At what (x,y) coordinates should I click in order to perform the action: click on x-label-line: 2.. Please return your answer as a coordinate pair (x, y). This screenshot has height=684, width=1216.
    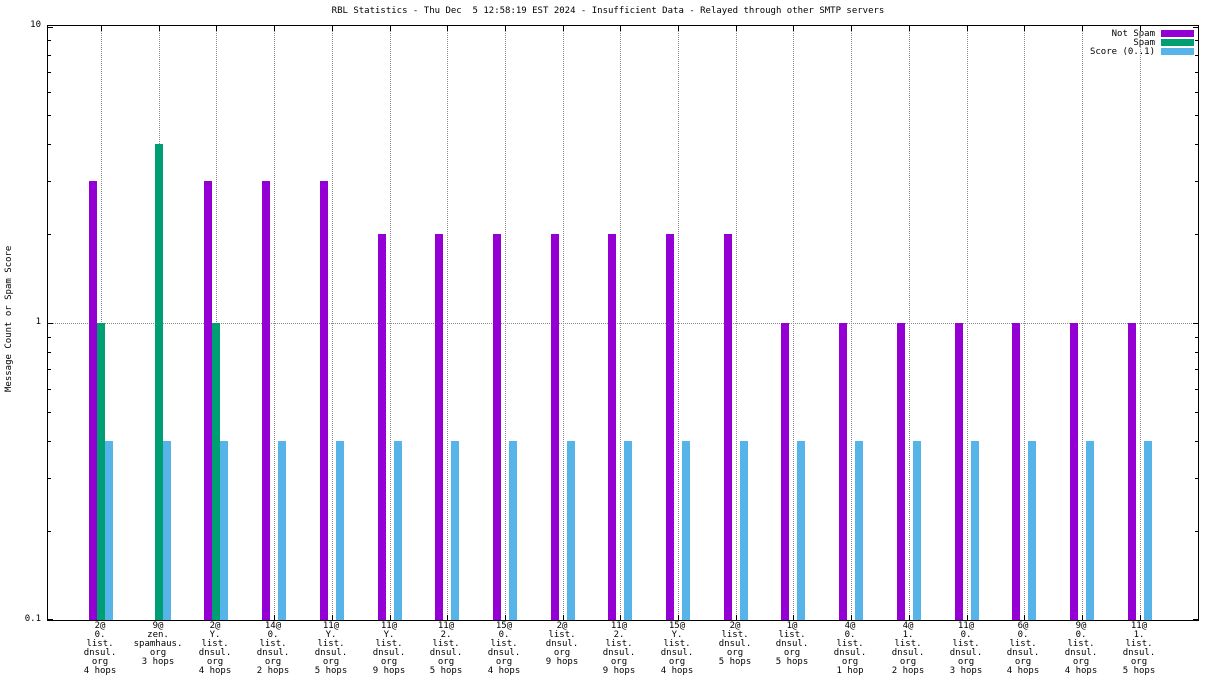
    Looking at the image, I should click on (446, 635).